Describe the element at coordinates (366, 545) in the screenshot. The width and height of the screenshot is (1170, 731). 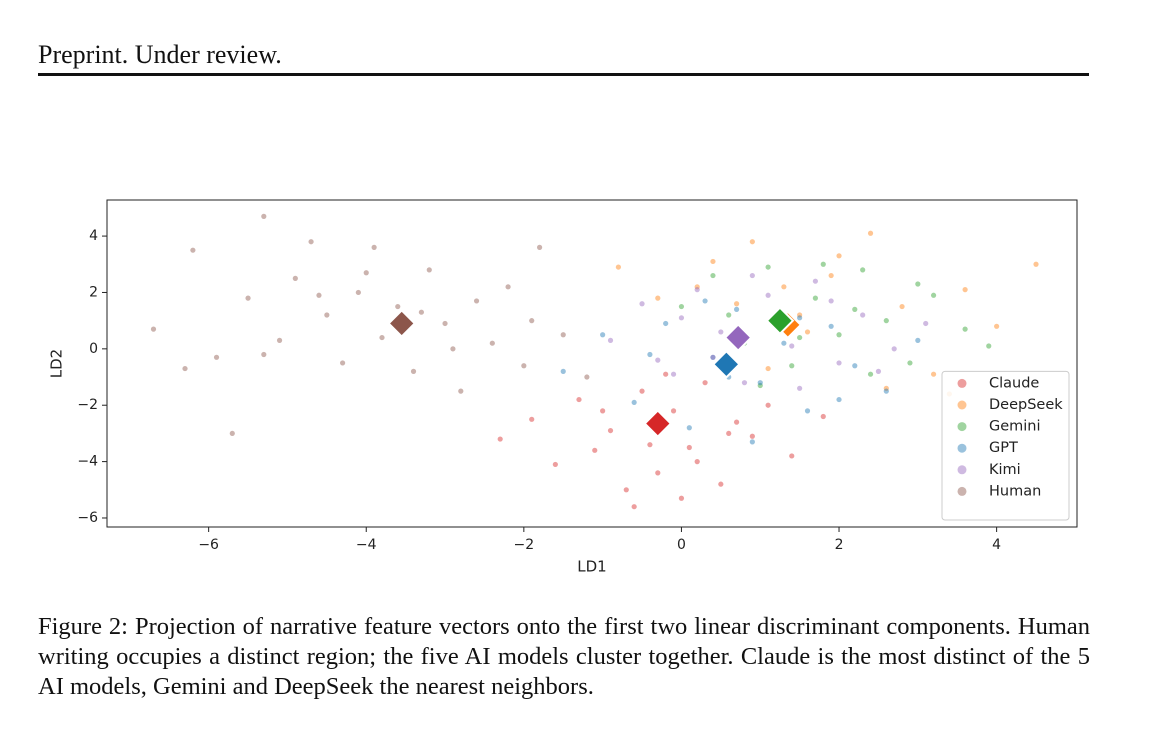
I see `x-tick-label: −4` at that location.